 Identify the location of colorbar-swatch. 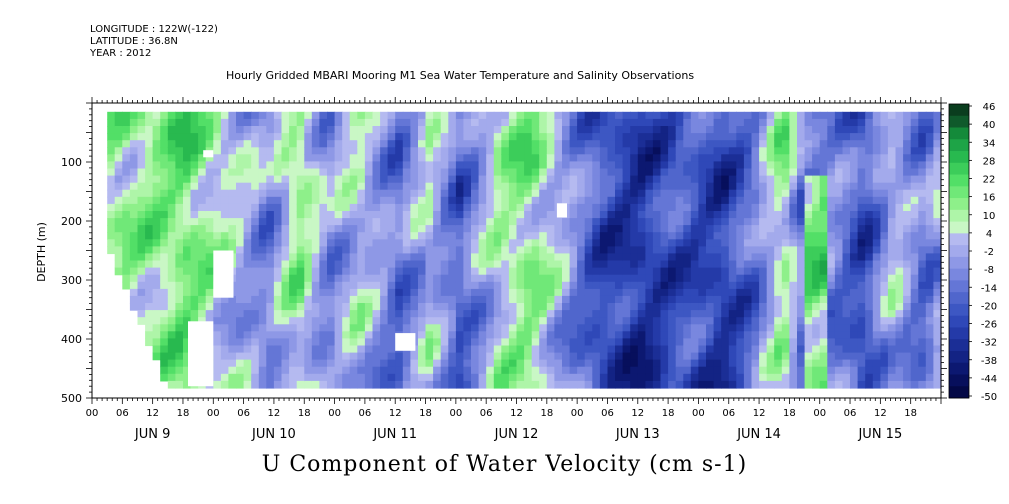
(959, 121).